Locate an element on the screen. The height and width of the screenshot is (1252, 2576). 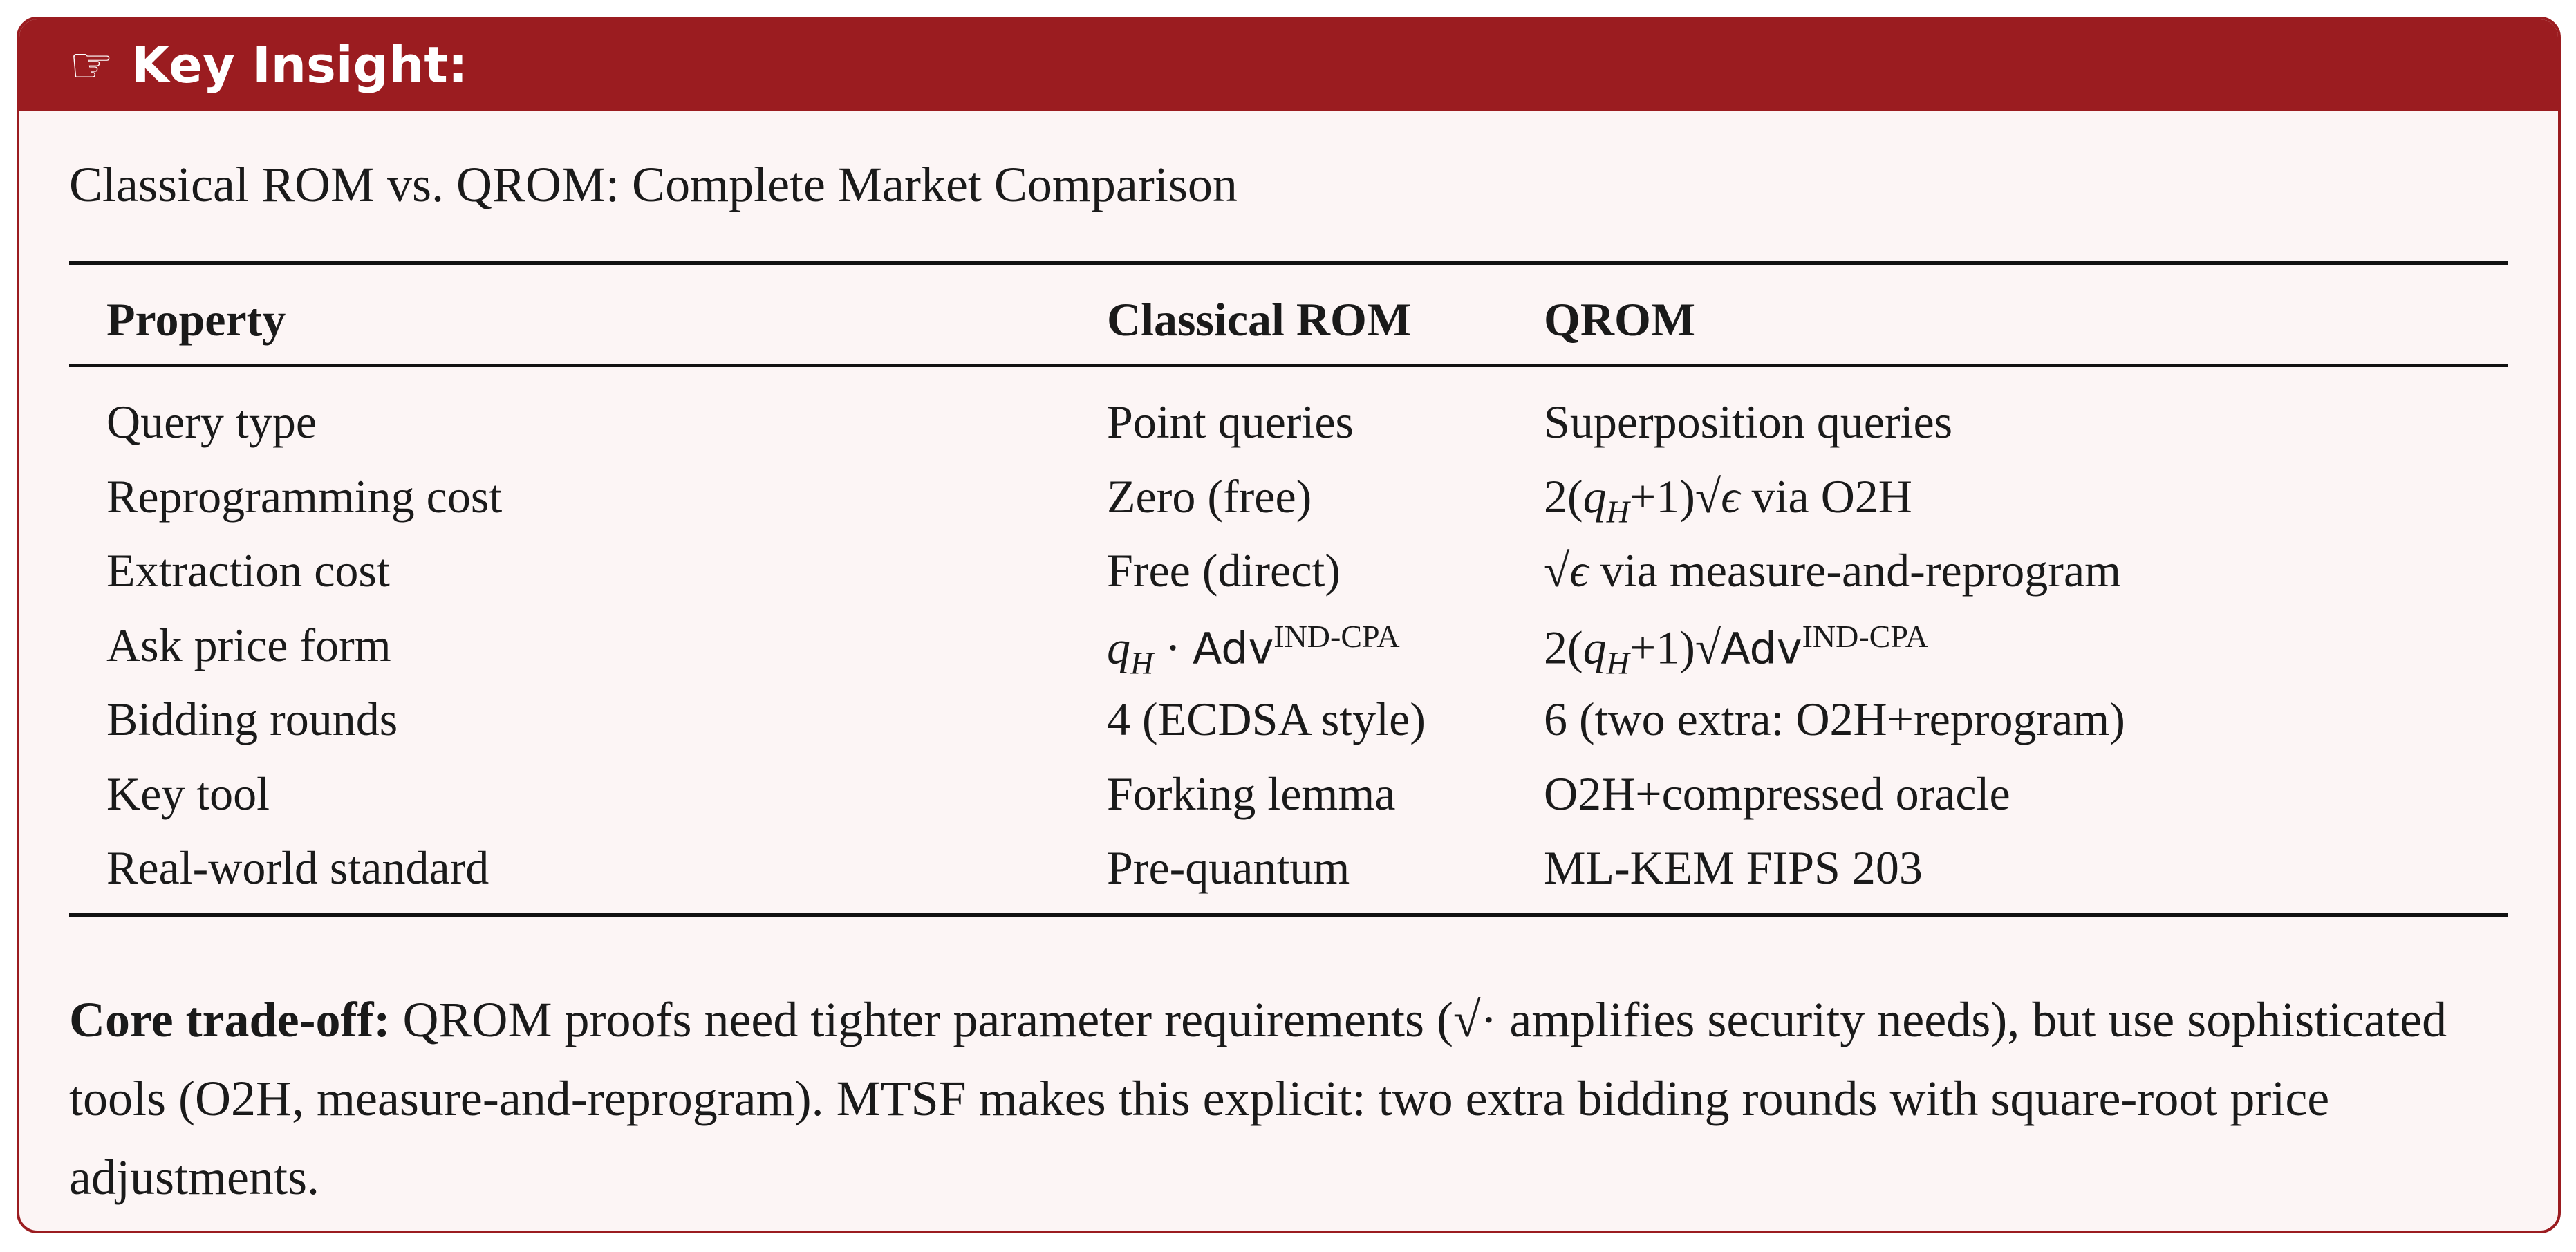
table-cell: Point queries is located at coordinates (1230, 421).